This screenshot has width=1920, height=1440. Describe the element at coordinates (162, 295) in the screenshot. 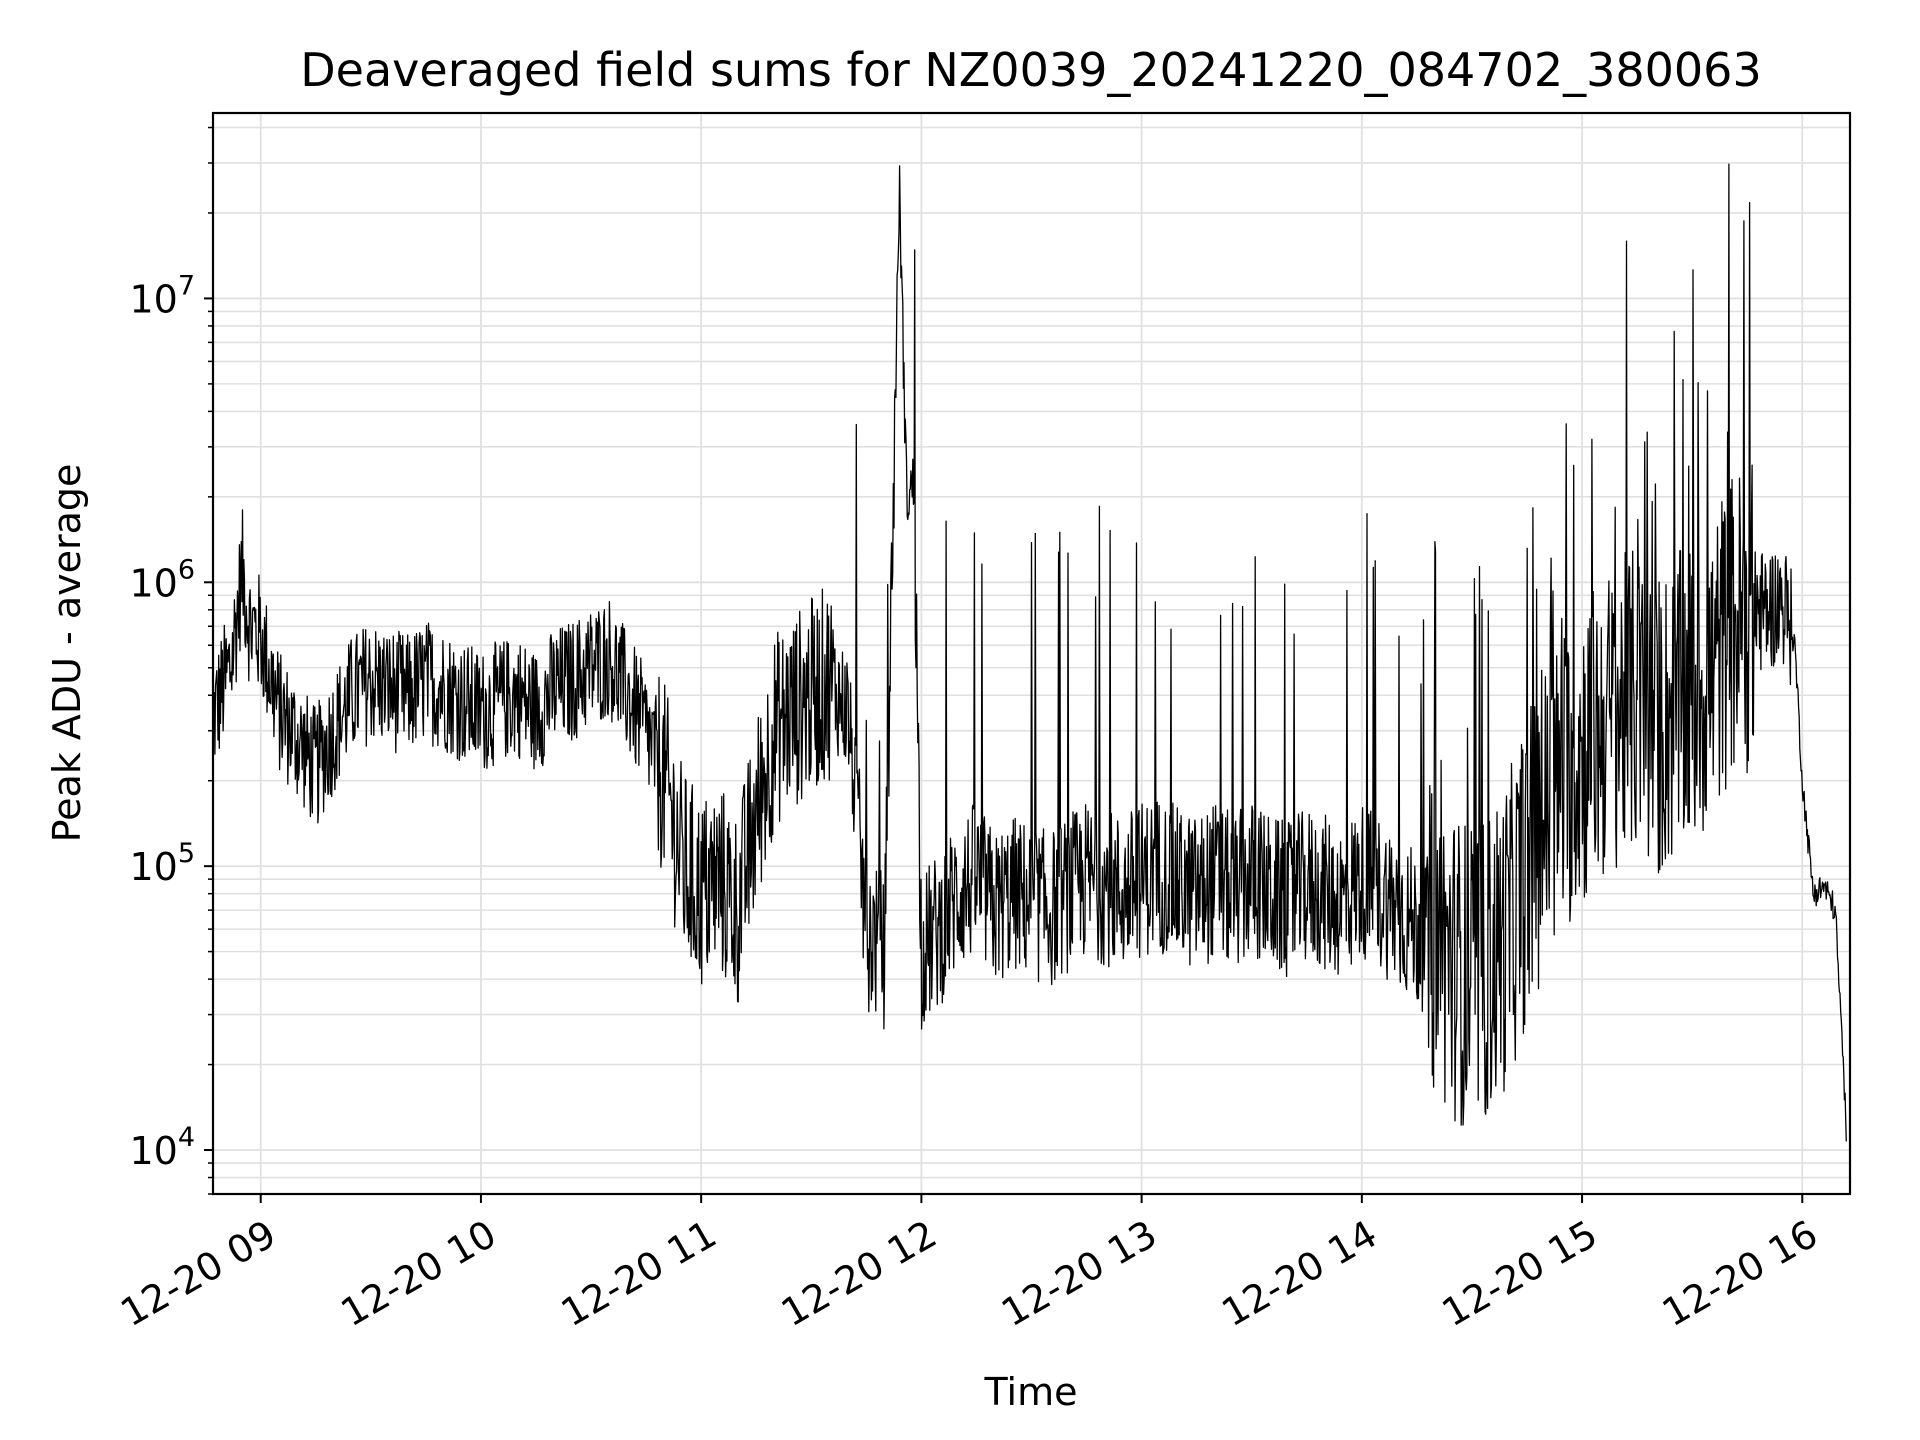

I see `y-tick-label: 10⁷` at that location.